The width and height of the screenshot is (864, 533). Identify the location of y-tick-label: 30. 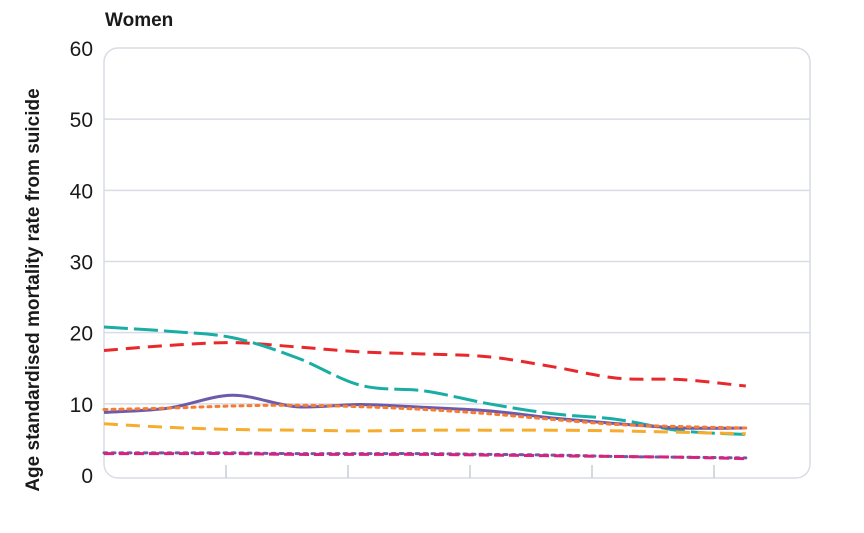
(81, 263).